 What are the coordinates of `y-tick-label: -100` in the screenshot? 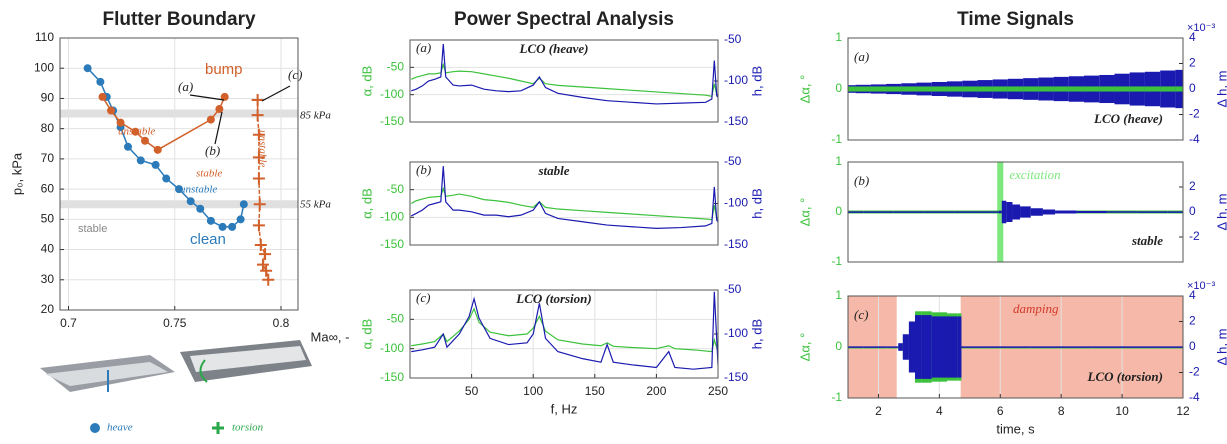 It's located at (392, 348).